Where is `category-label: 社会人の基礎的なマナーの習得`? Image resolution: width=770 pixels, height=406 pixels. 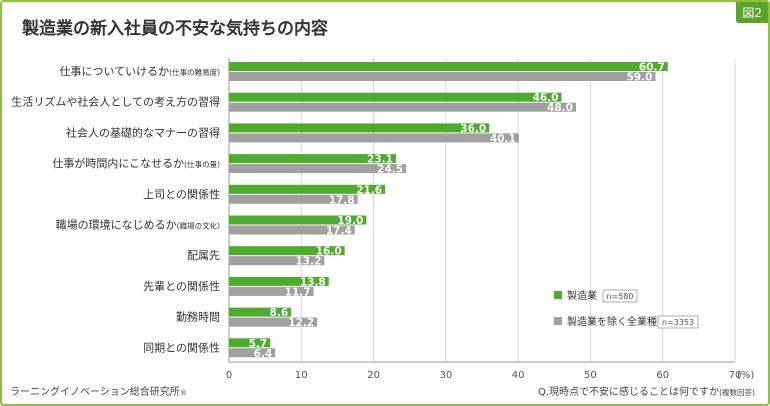
category-label: 社会人の基礎的なマナーの習得 is located at coordinates (143, 132).